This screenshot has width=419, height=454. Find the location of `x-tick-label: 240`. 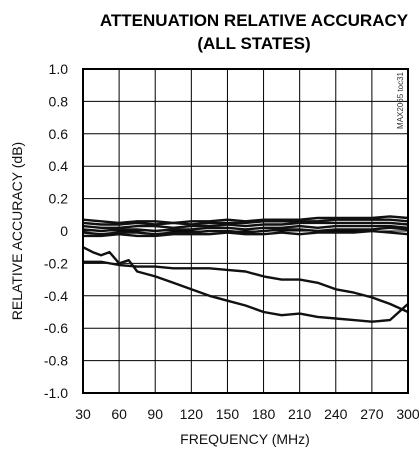

x-tick-label: 240 is located at coordinates (336, 414).